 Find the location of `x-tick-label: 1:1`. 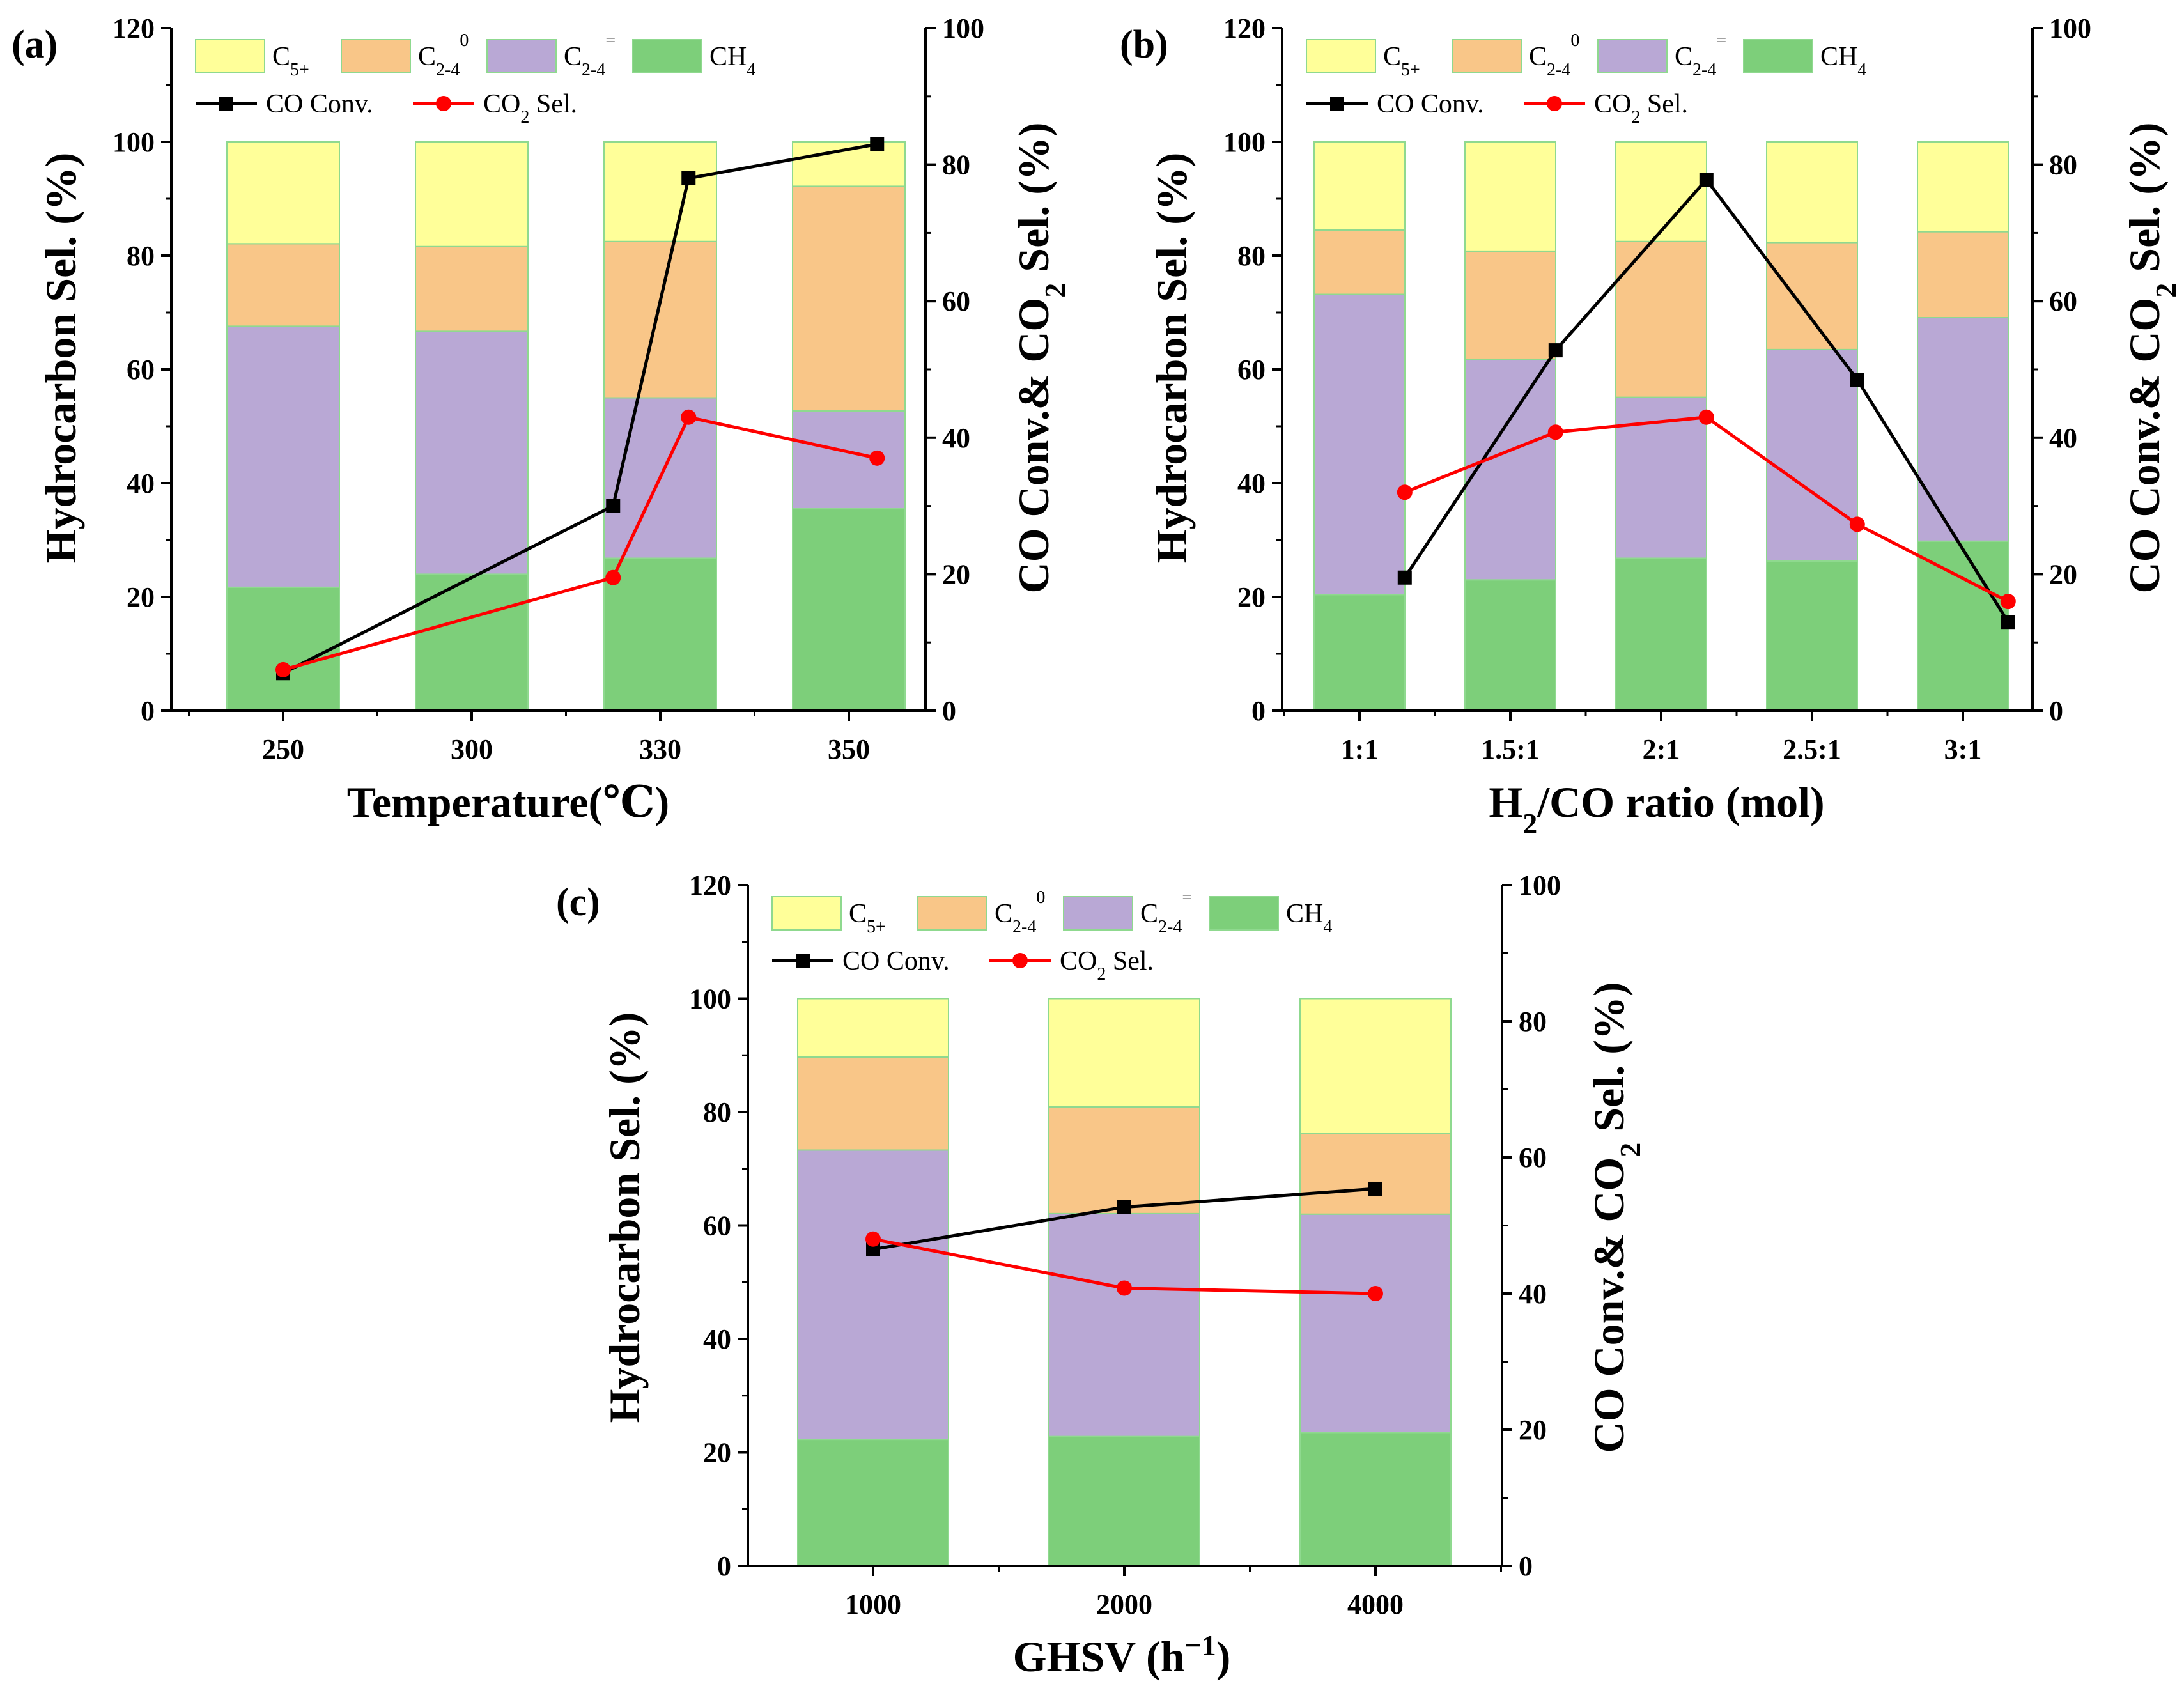

x-tick-label: 1:1 is located at coordinates (1360, 749).